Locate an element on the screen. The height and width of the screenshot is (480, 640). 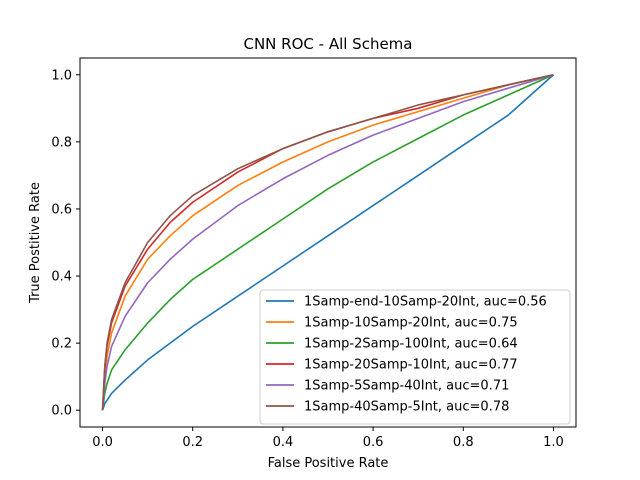
x-tick-label: 0.0 is located at coordinates (102, 442).